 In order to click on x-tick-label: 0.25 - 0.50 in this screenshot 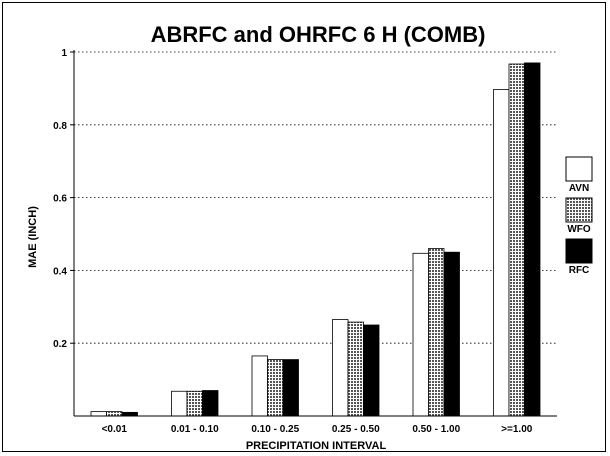, I will do `click(356, 429)`.